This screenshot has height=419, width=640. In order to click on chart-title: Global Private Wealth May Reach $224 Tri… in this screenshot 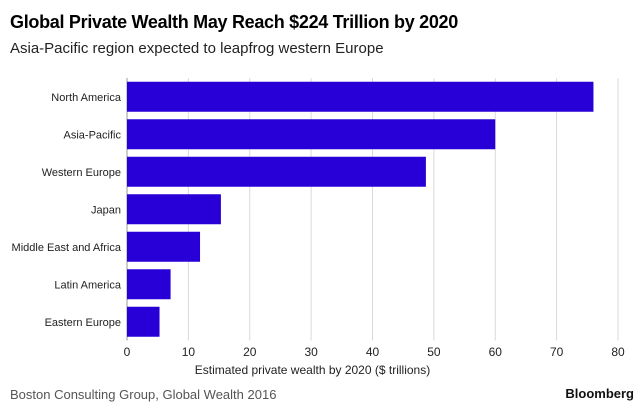, I will do `click(234, 22)`.